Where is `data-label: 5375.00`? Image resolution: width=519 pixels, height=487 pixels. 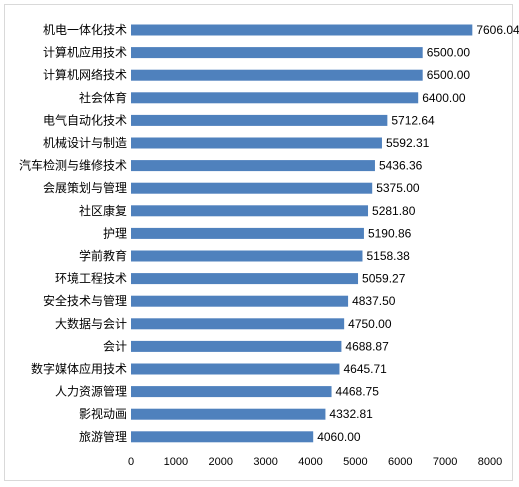 data-label: 5375.00 is located at coordinates (398, 188).